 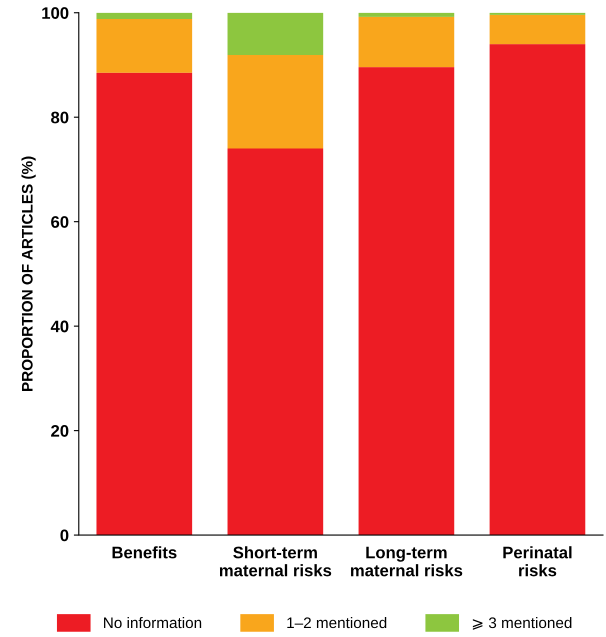 I want to click on x-tick-label: Long-term maternal risks, so click(x=406, y=561).